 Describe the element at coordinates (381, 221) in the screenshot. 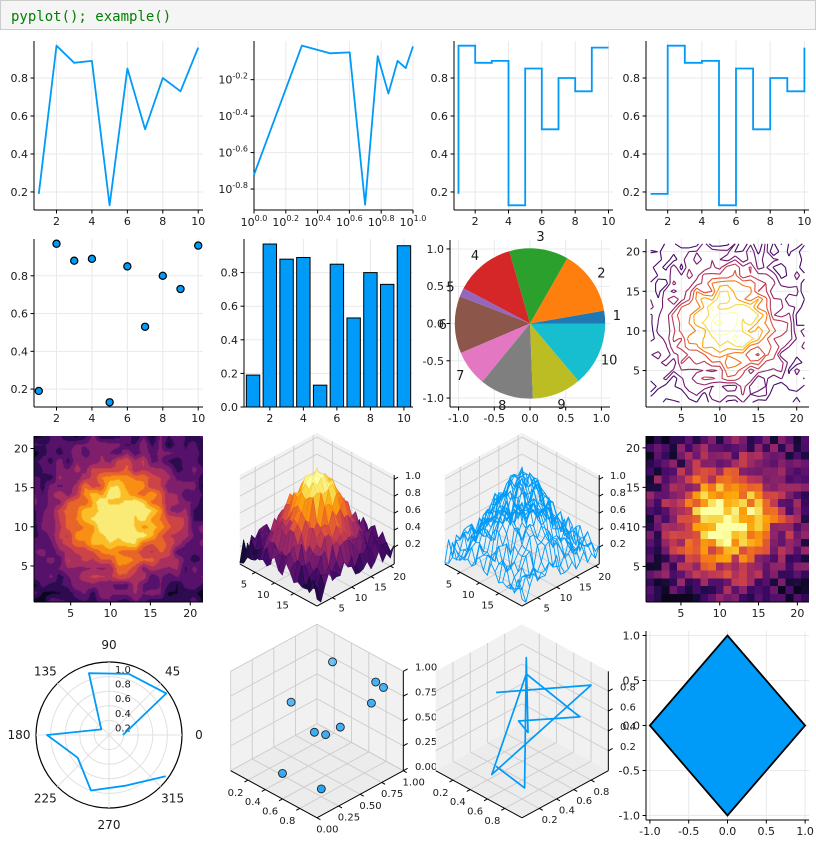

I see `svg-text: 100.8` at that location.